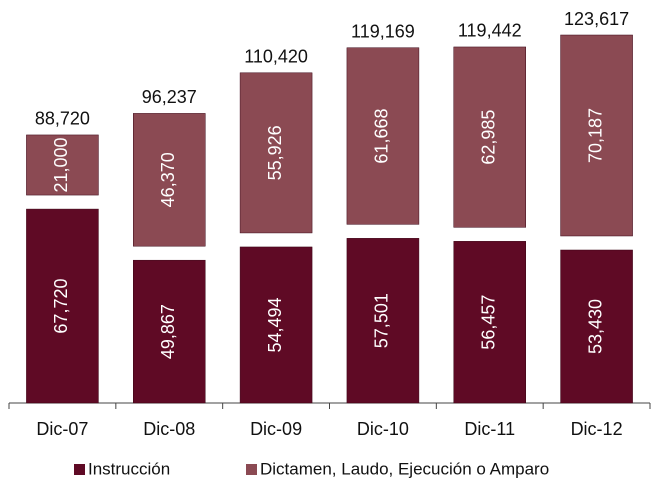 This screenshot has width=653, height=486. I want to click on legend-label: Dictamen, Laudo, Ejecución o Amparo, so click(404, 468).